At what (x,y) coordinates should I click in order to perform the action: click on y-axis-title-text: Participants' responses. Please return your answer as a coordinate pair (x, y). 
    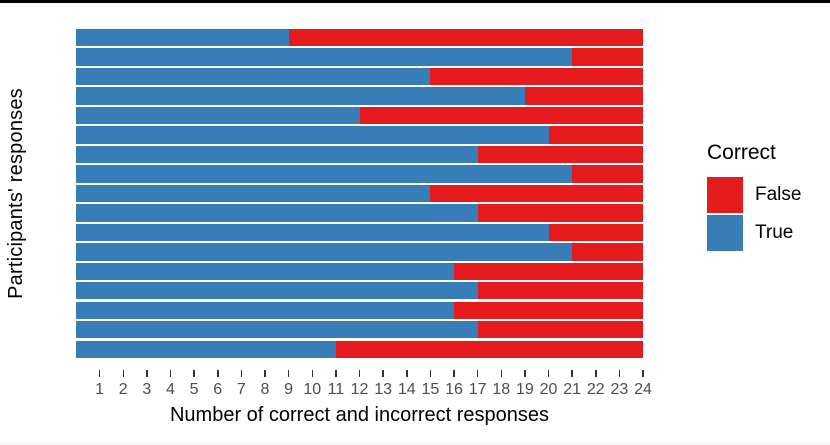
    Looking at the image, I should click on (15, 193).